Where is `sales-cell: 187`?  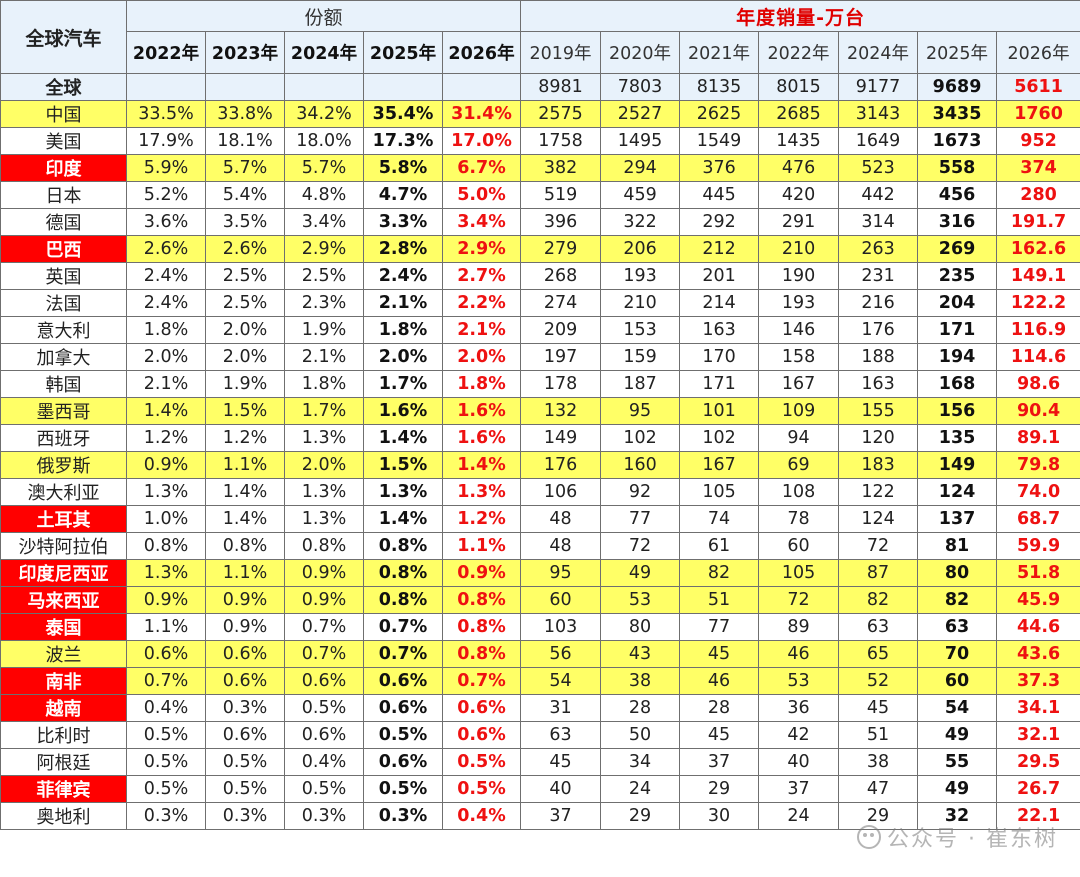
sales-cell: 187 is located at coordinates (640, 384).